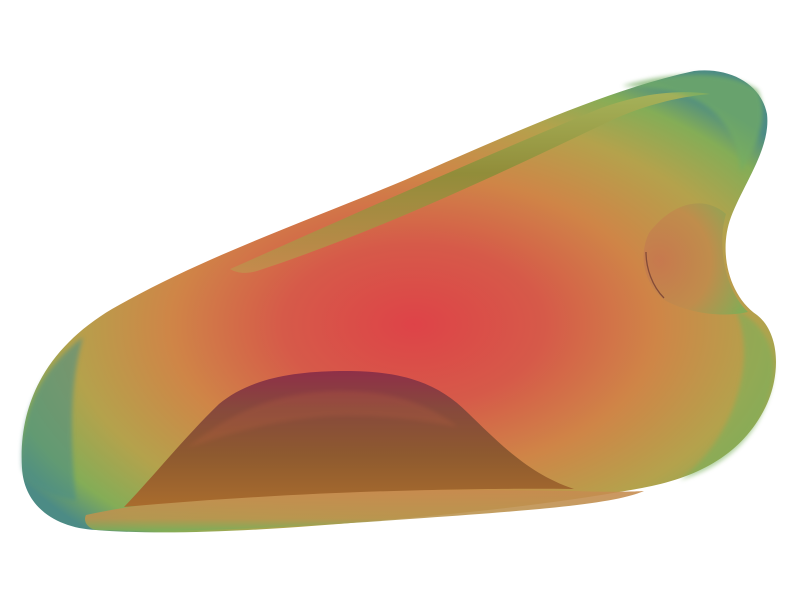 The image size is (800, 600). Describe the element at coordinates (364, 510) in the screenshot. I see `lower-flange` at that location.